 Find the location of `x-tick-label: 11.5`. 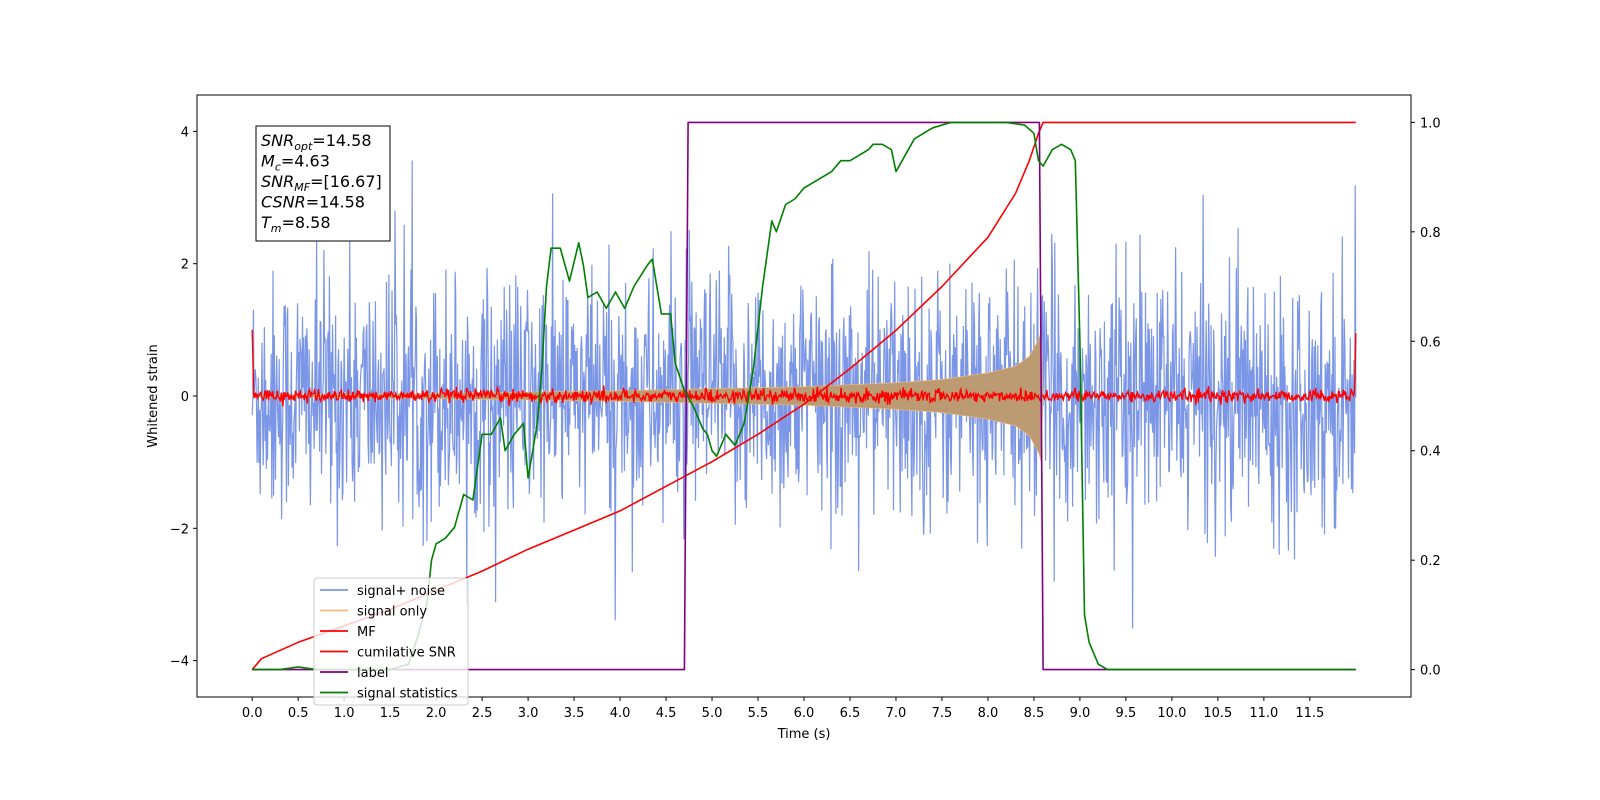

x-tick-label: 11.5 is located at coordinates (1309, 713).